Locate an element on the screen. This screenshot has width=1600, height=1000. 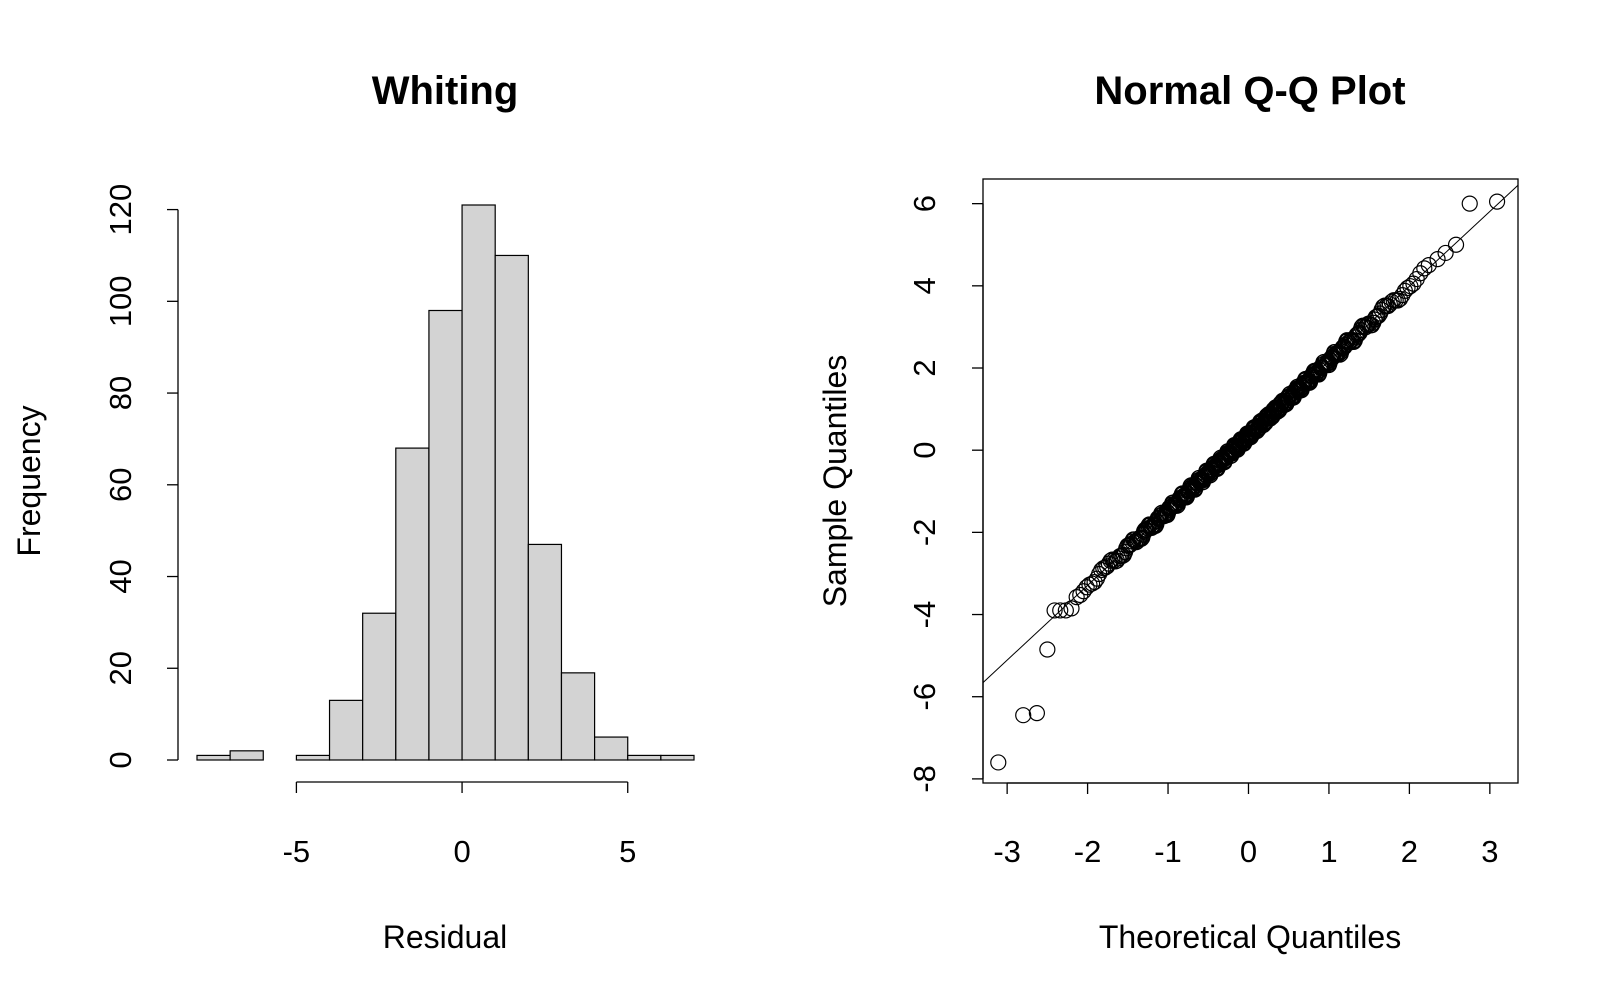
qq-y-tick-label: 0 is located at coordinates (924, 450).